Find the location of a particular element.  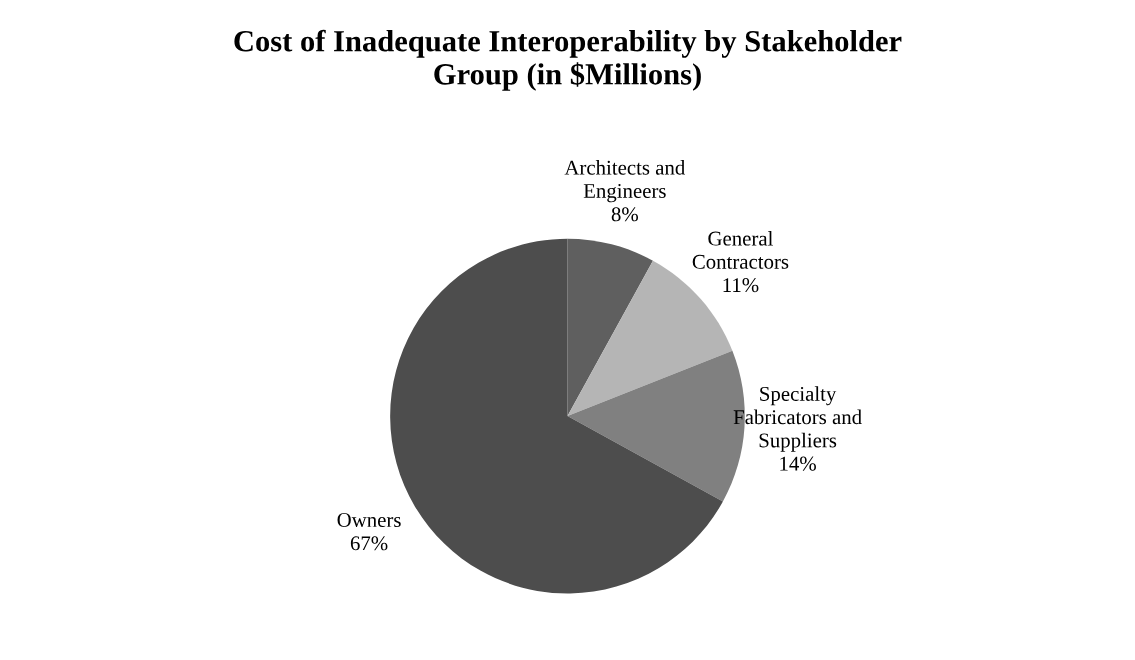

slice-label: Owners is located at coordinates (369, 520).